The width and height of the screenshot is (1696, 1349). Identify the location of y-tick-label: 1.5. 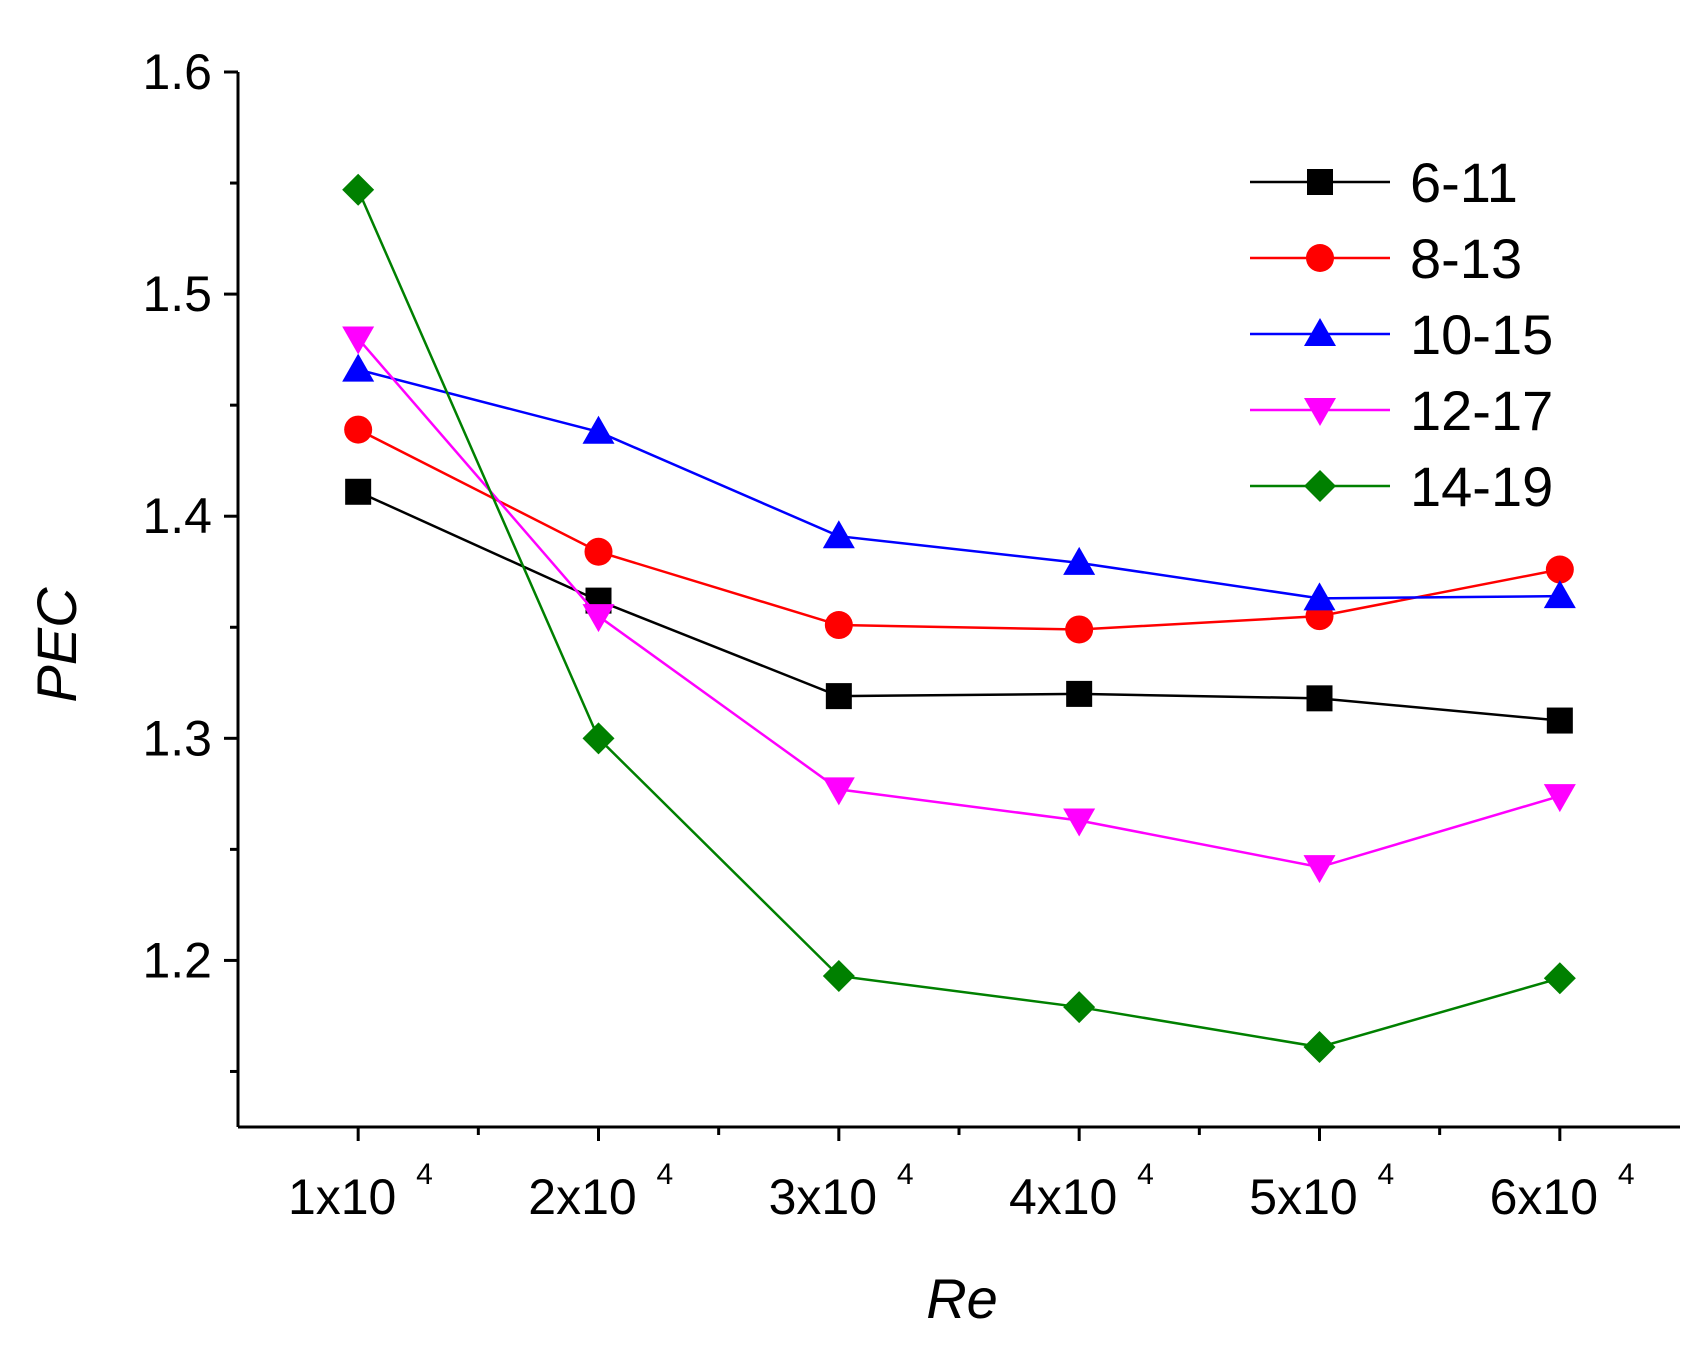
(177, 294).